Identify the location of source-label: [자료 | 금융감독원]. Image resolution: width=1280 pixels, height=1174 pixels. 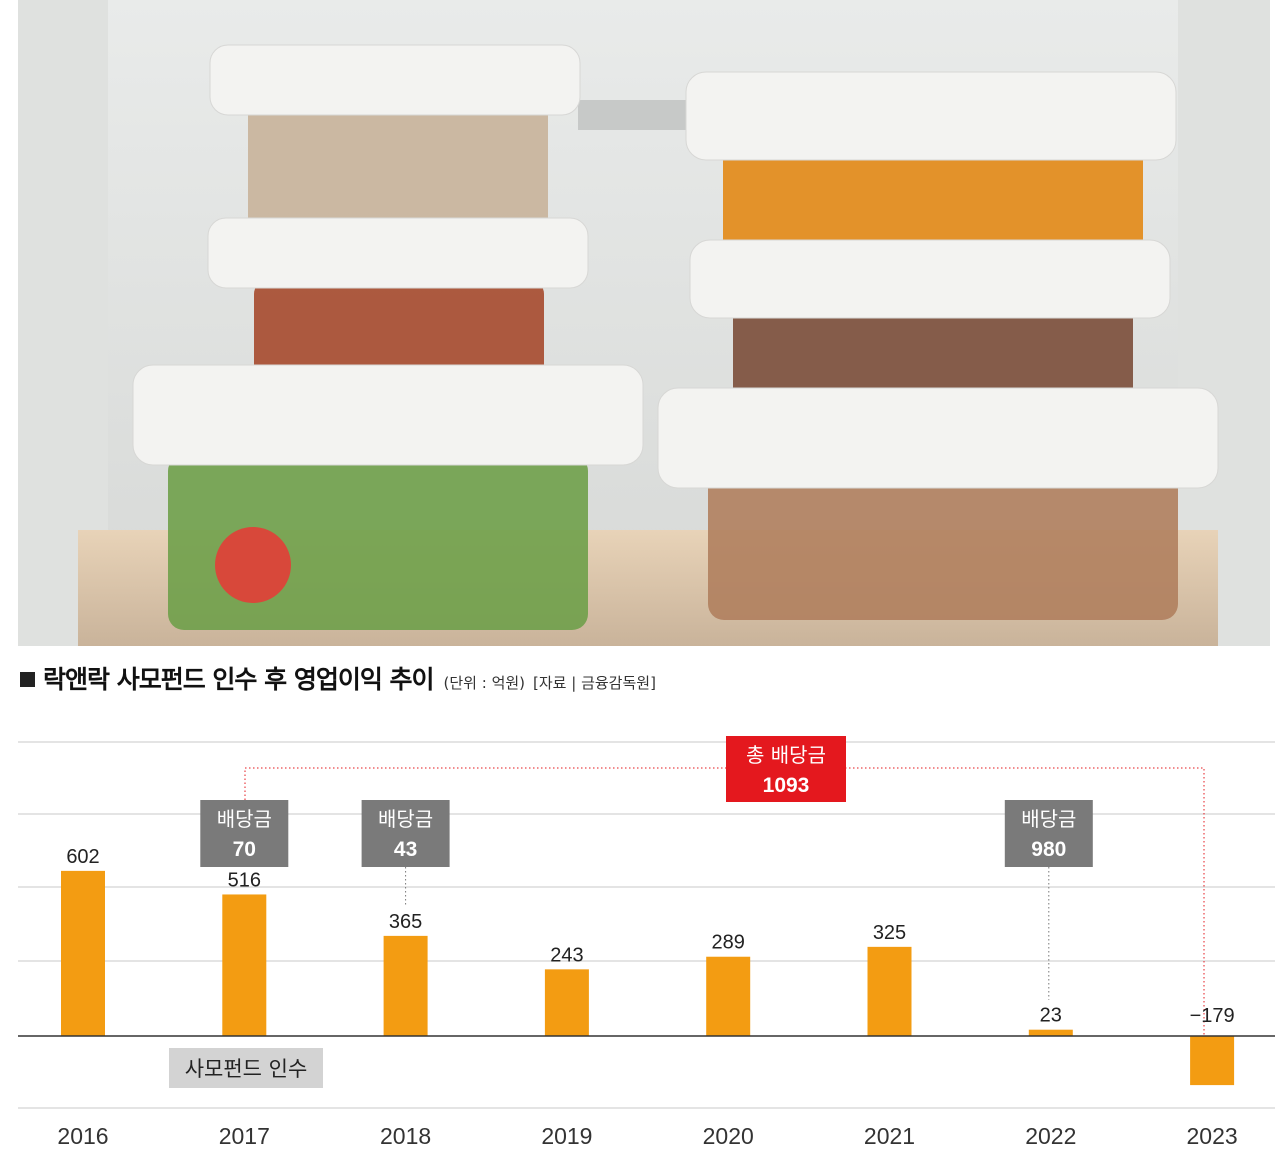
(594, 683).